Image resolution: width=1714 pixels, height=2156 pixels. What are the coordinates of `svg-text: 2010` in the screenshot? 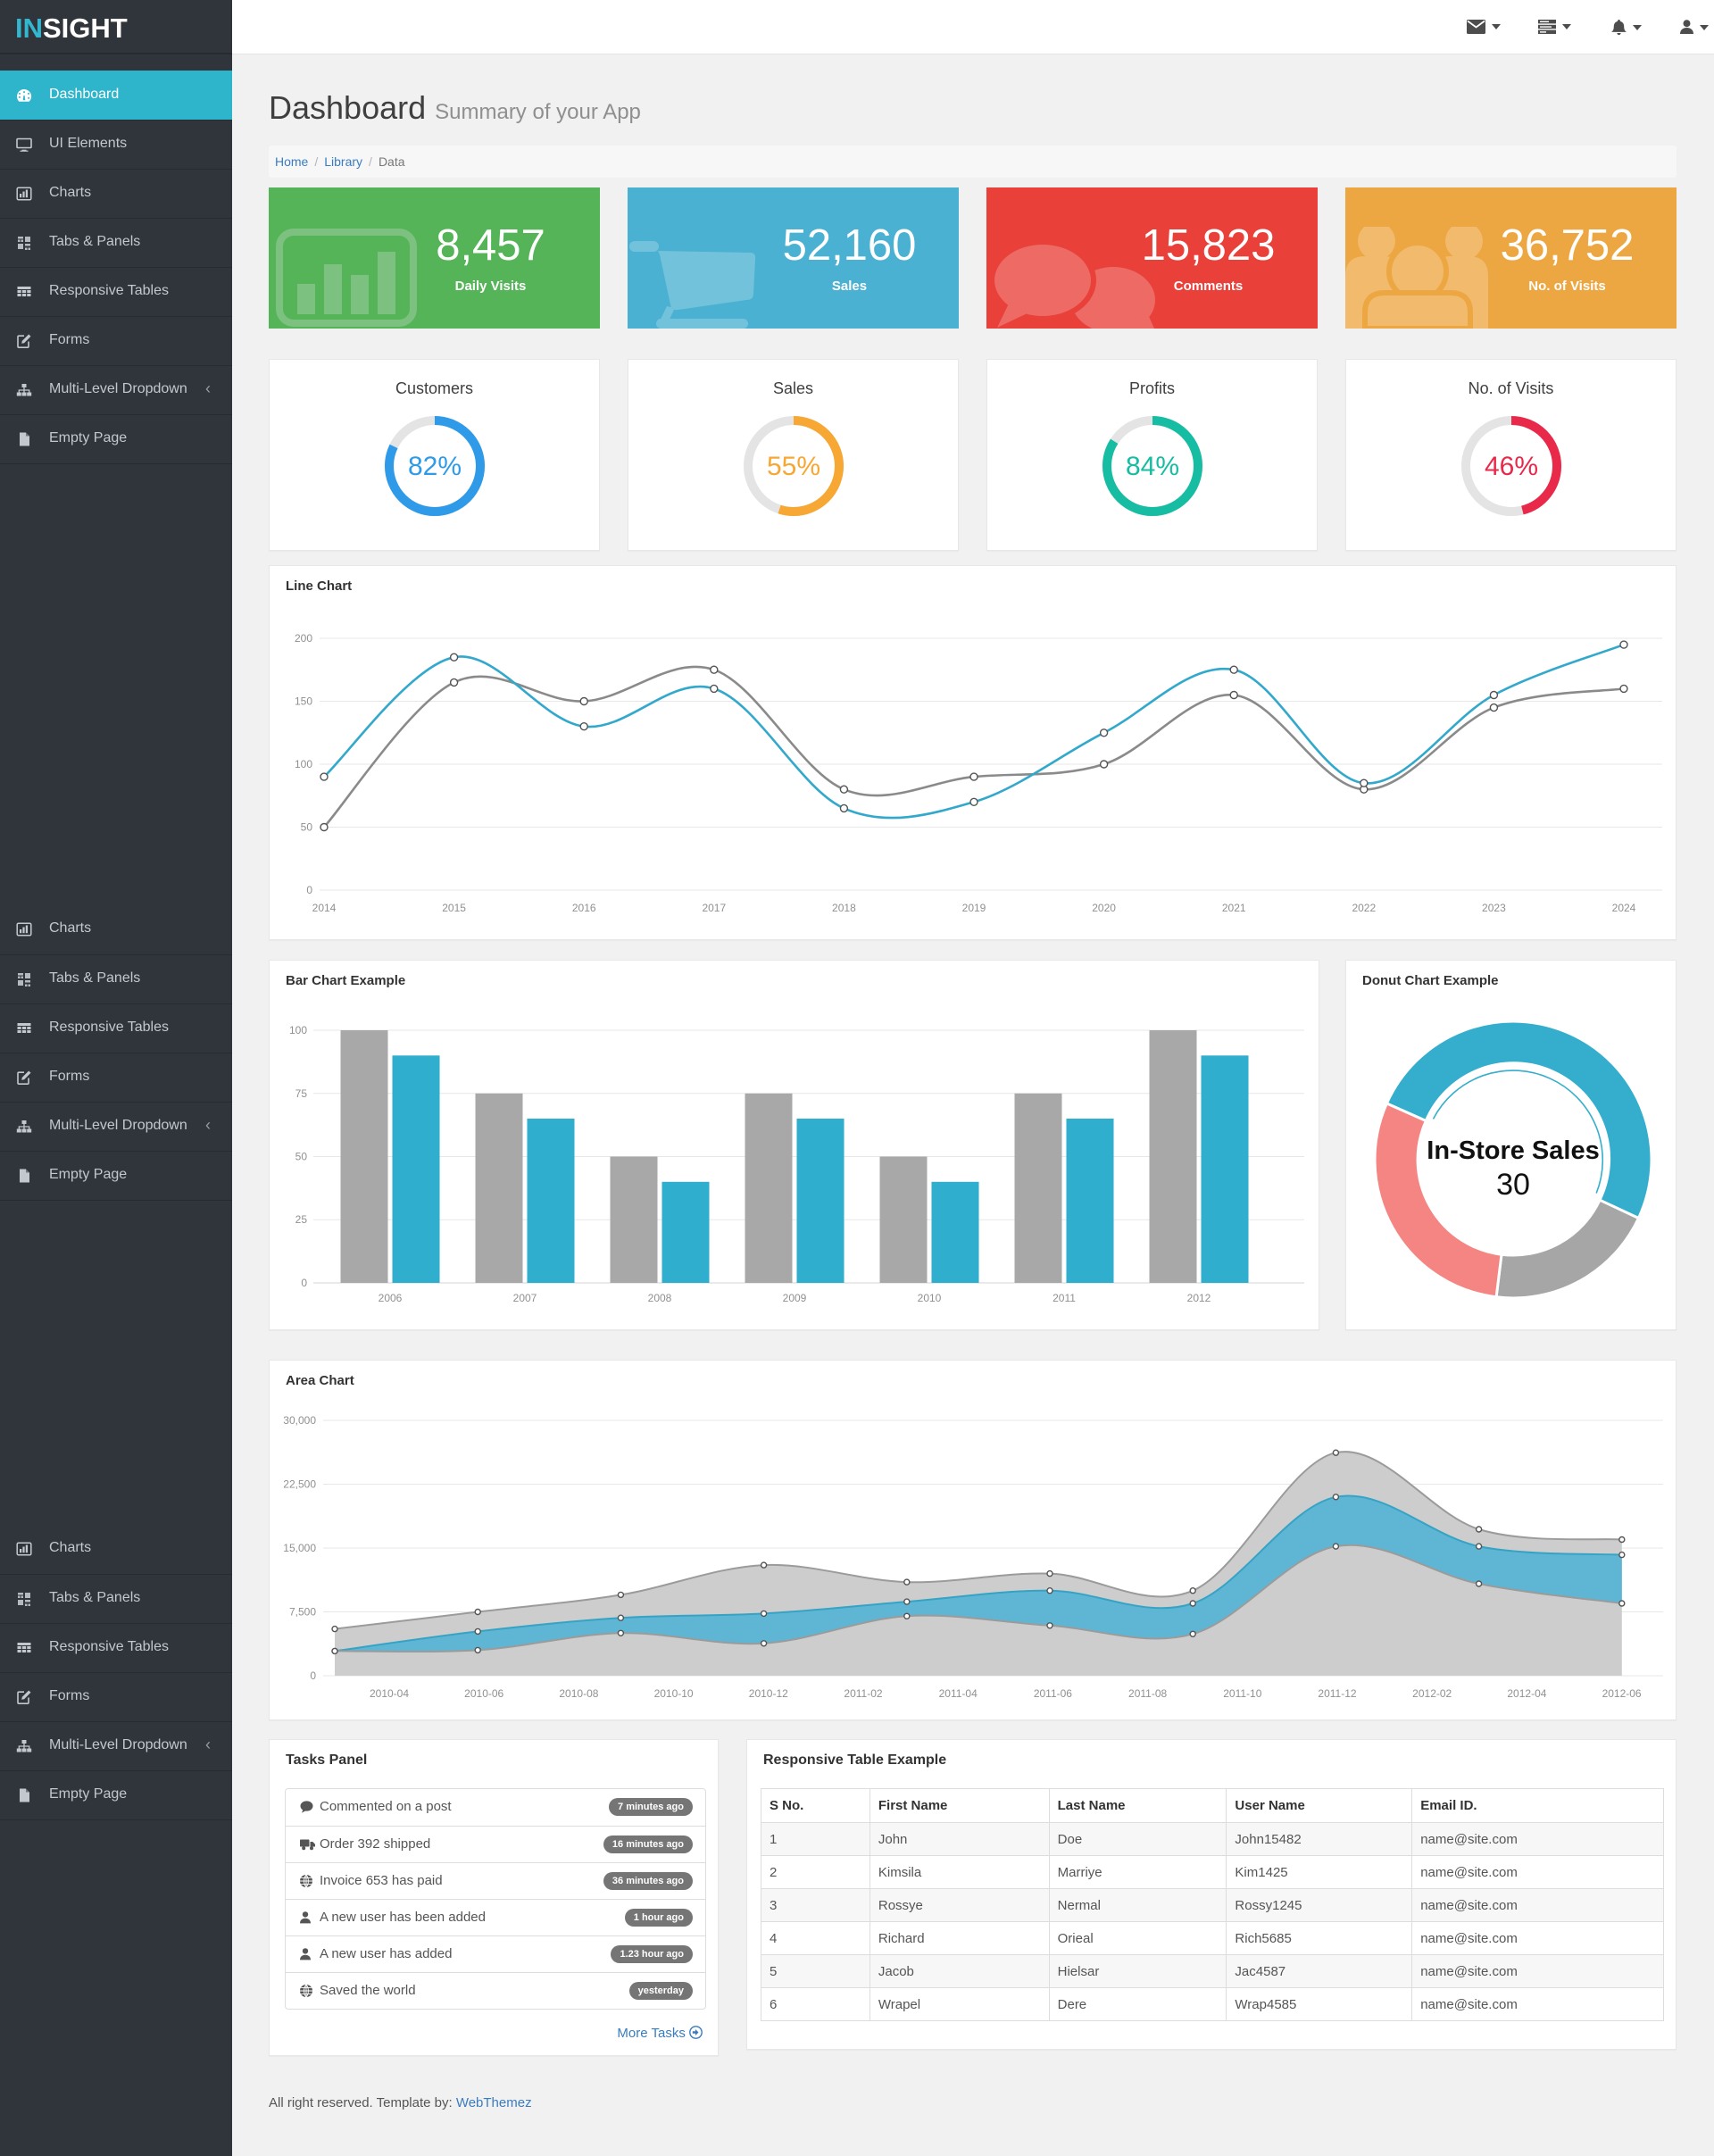 It's located at (930, 1298).